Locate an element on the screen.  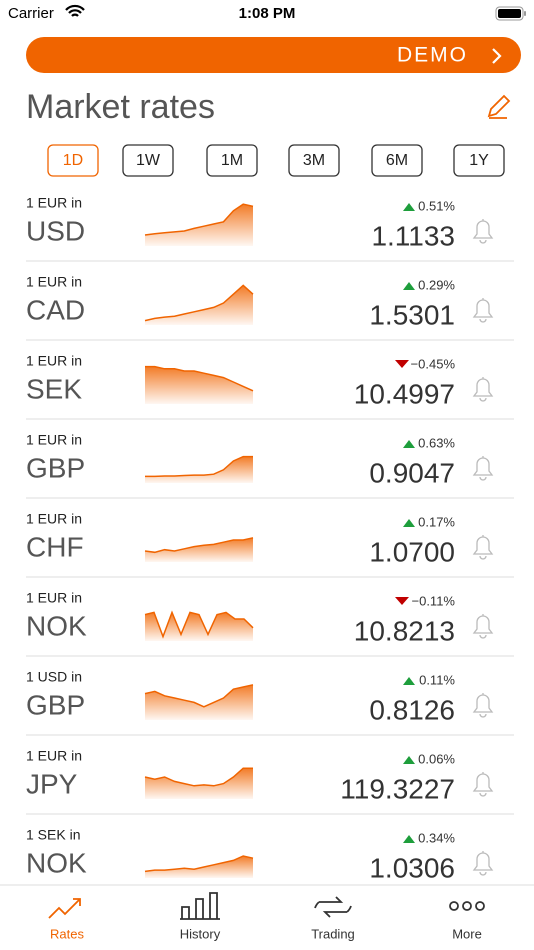
change-percent: 0.06% is located at coordinates (436, 758).